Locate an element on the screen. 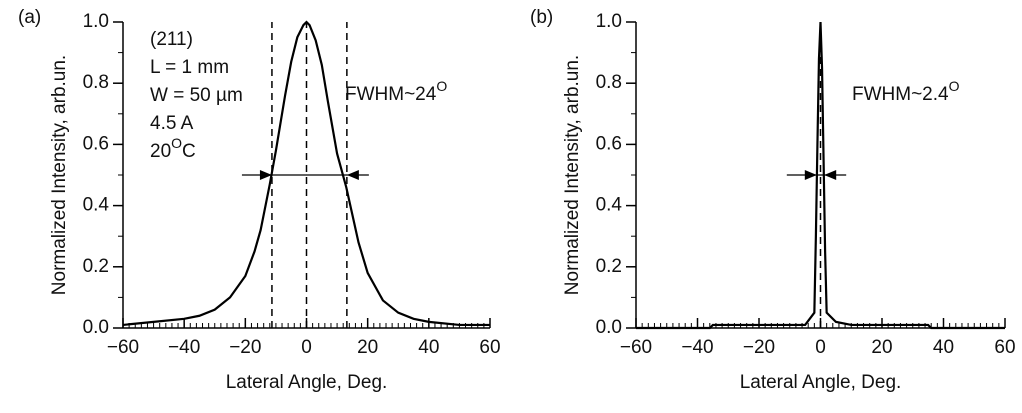  panel-label: (a) is located at coordinates (29, 17).